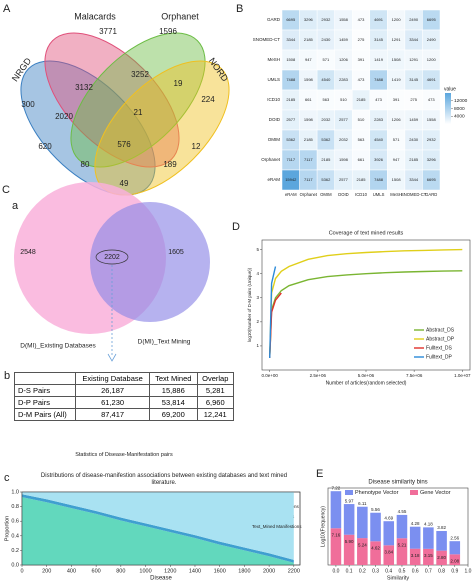 This screenshot has height=583, width=474. Describe the element at coordinates (388, 517) in the screenshot. I see `bar-label: 4.69` at that location.